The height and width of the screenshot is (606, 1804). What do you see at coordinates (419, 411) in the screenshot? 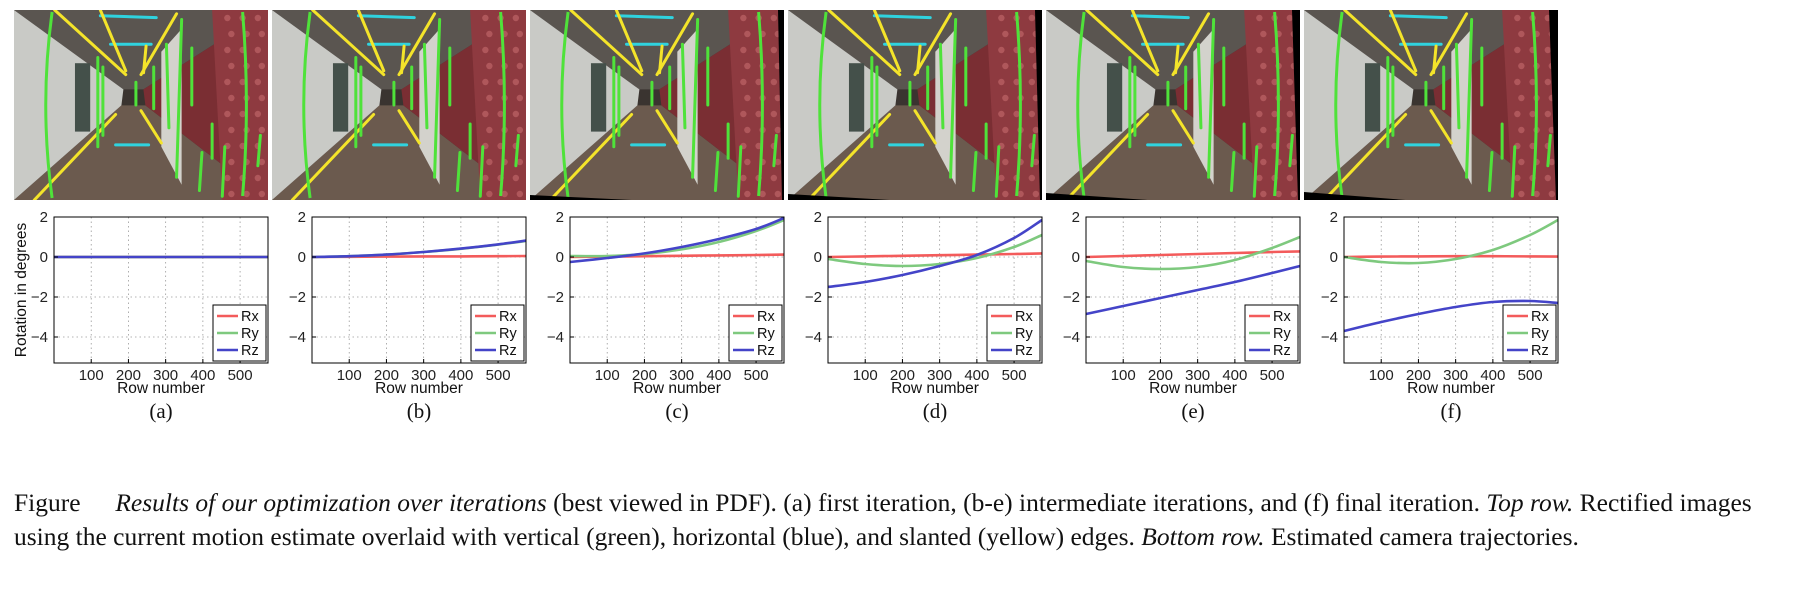
I see `panel-label: (b)` at bounding box center [419, 411].